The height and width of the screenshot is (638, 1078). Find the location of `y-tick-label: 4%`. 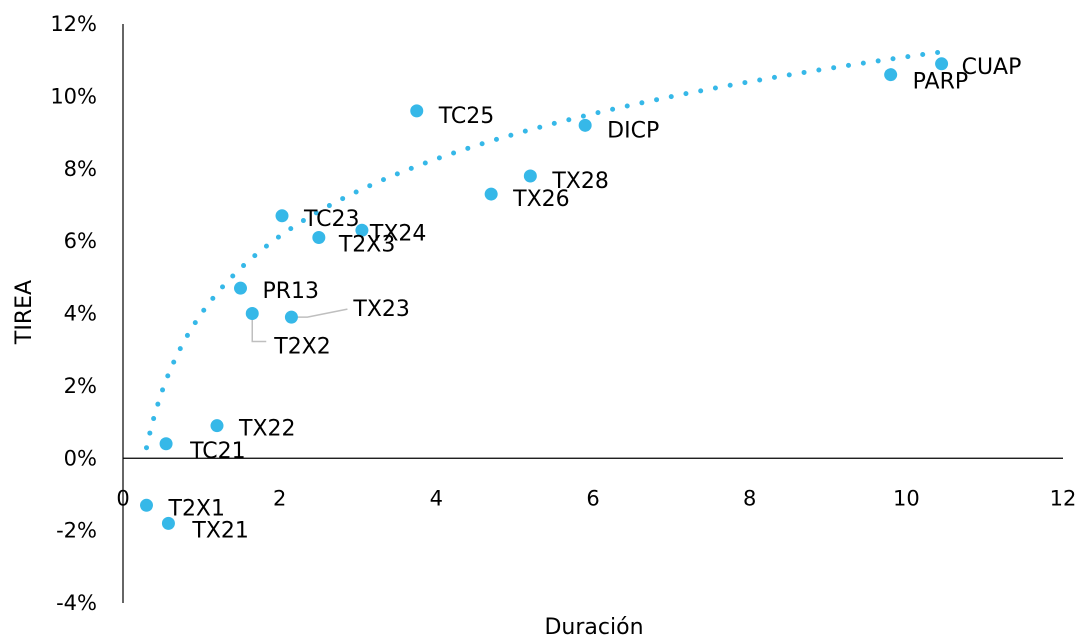

y-tick-label: 4% is located at coordinates (80, 314).